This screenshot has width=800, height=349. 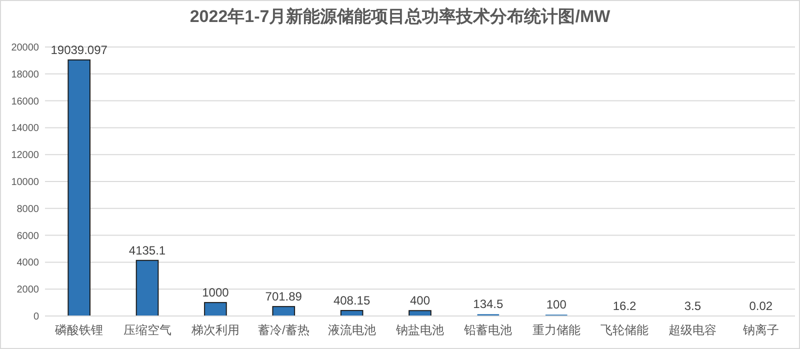 I want to click on data-label: 134.5, so click(x=488, y=304).